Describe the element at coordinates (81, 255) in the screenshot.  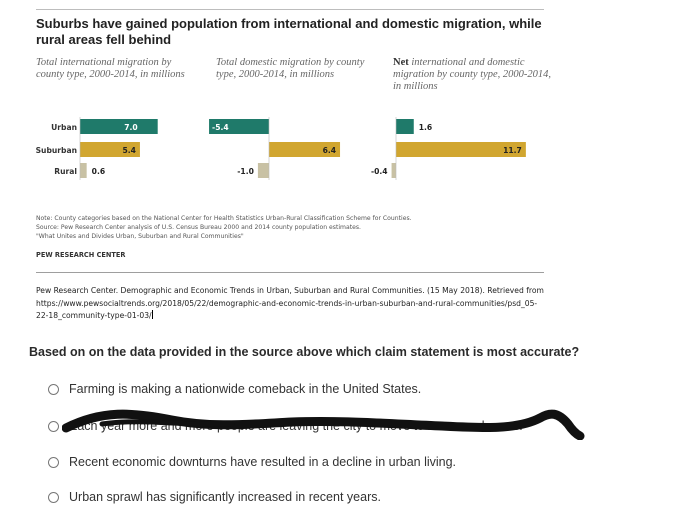
I see `pew-credit: PEW RESEARCH CENTER` at that location.